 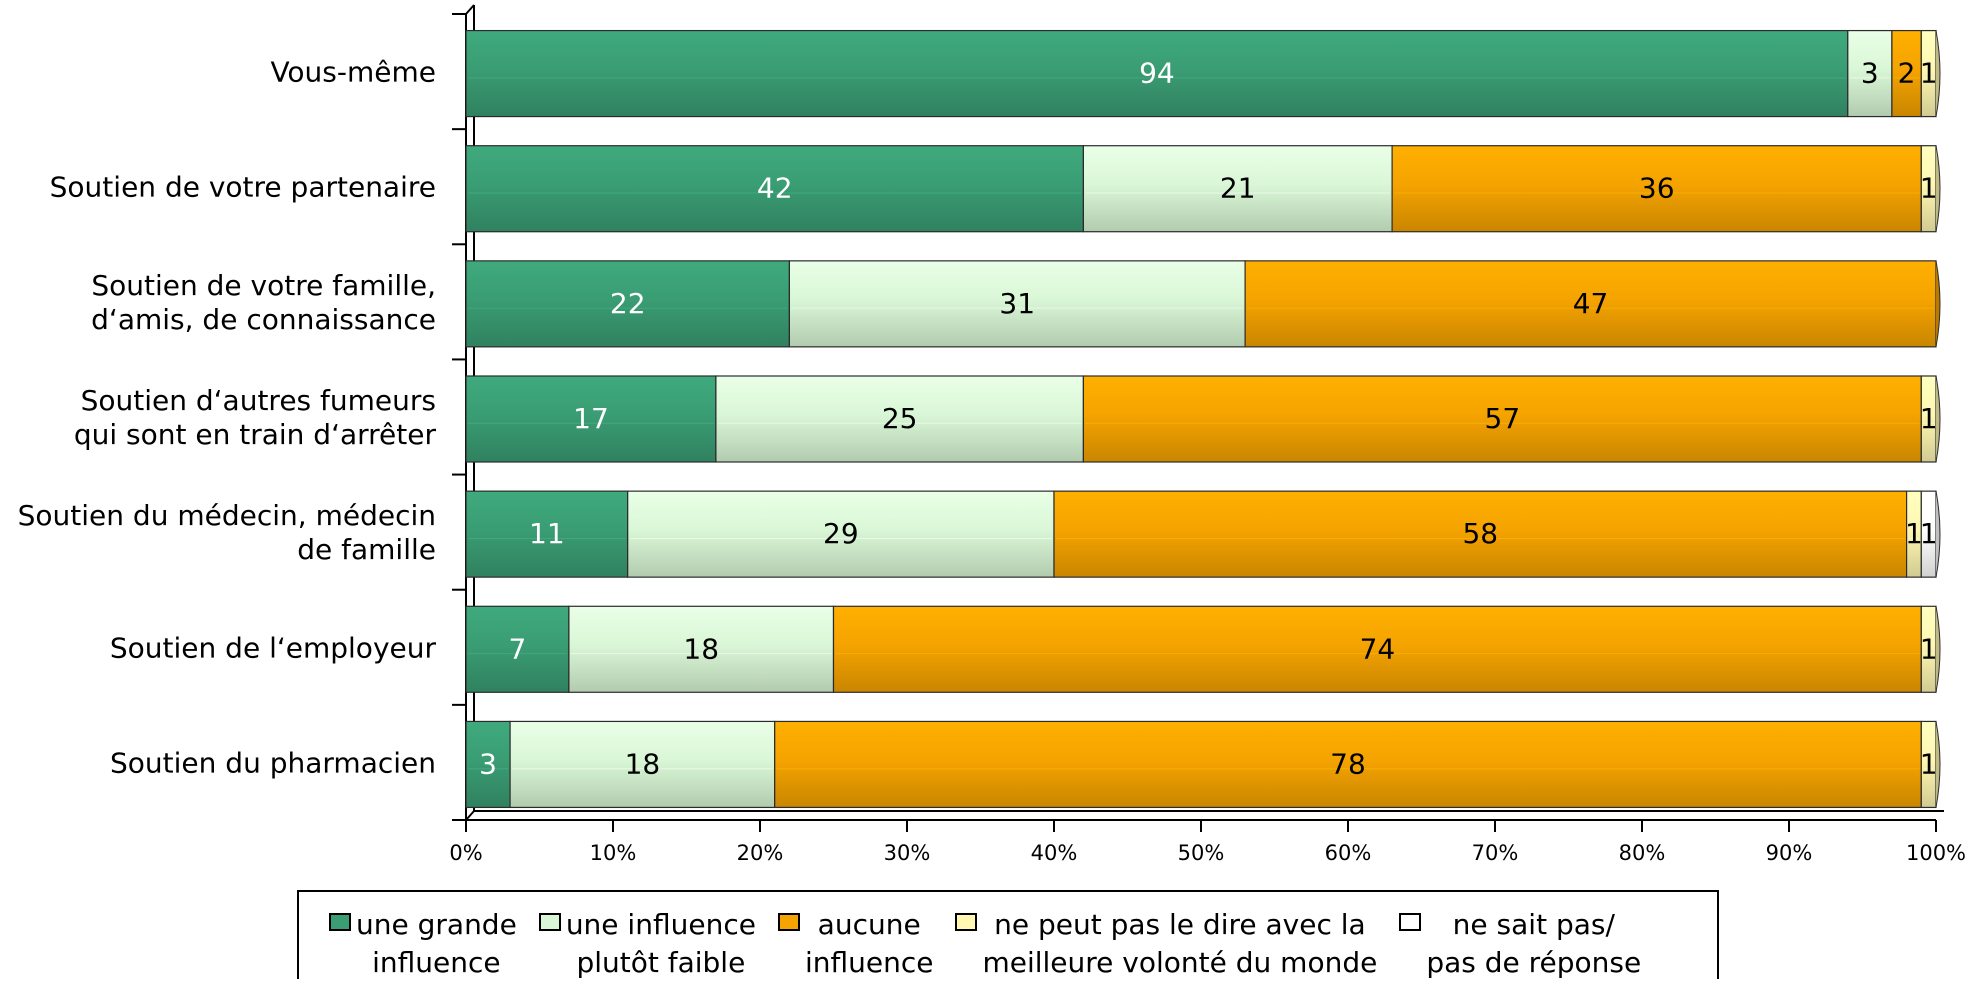 What do you see at coordinates (255, 434) in the screenshot?
I see `category-label: qui sont en train d‘arrêter` at bounding box center [255, 434].